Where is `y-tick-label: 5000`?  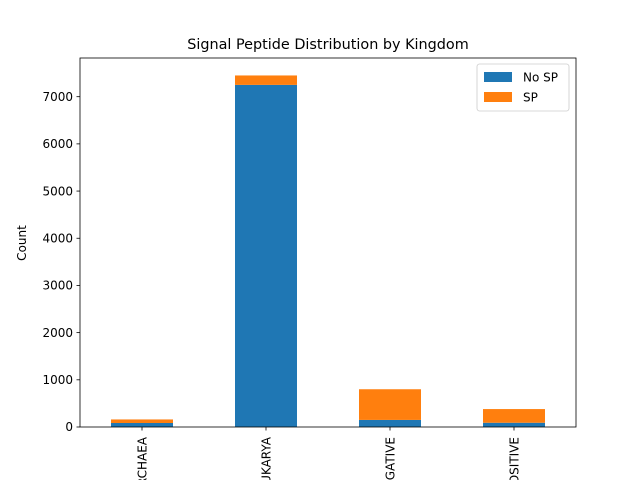
y-tick-label: 5000 is located at coordinates (57, 191).